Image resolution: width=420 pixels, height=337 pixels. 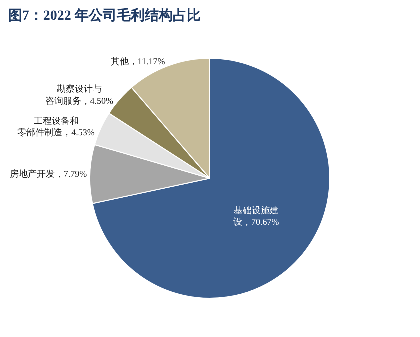 What do you see at coordinates (257, 216) in the screenshot?
I see `slice-label: 基础设施建设，70.67%` at bounding box center [257, 216].